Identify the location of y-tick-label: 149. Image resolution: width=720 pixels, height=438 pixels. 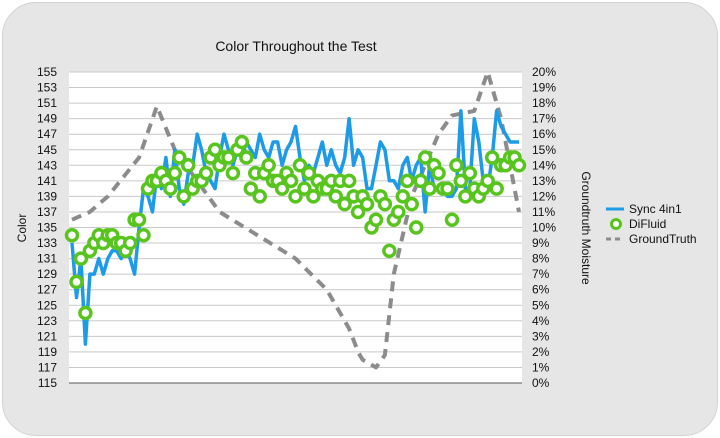
(47, 119).